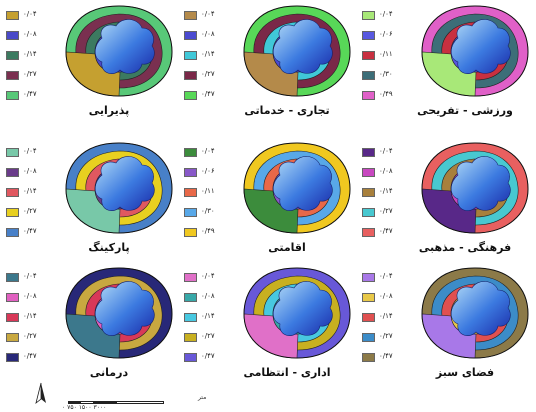  I want to click on legend-value: ۰/۰۶, so click(208, 171).